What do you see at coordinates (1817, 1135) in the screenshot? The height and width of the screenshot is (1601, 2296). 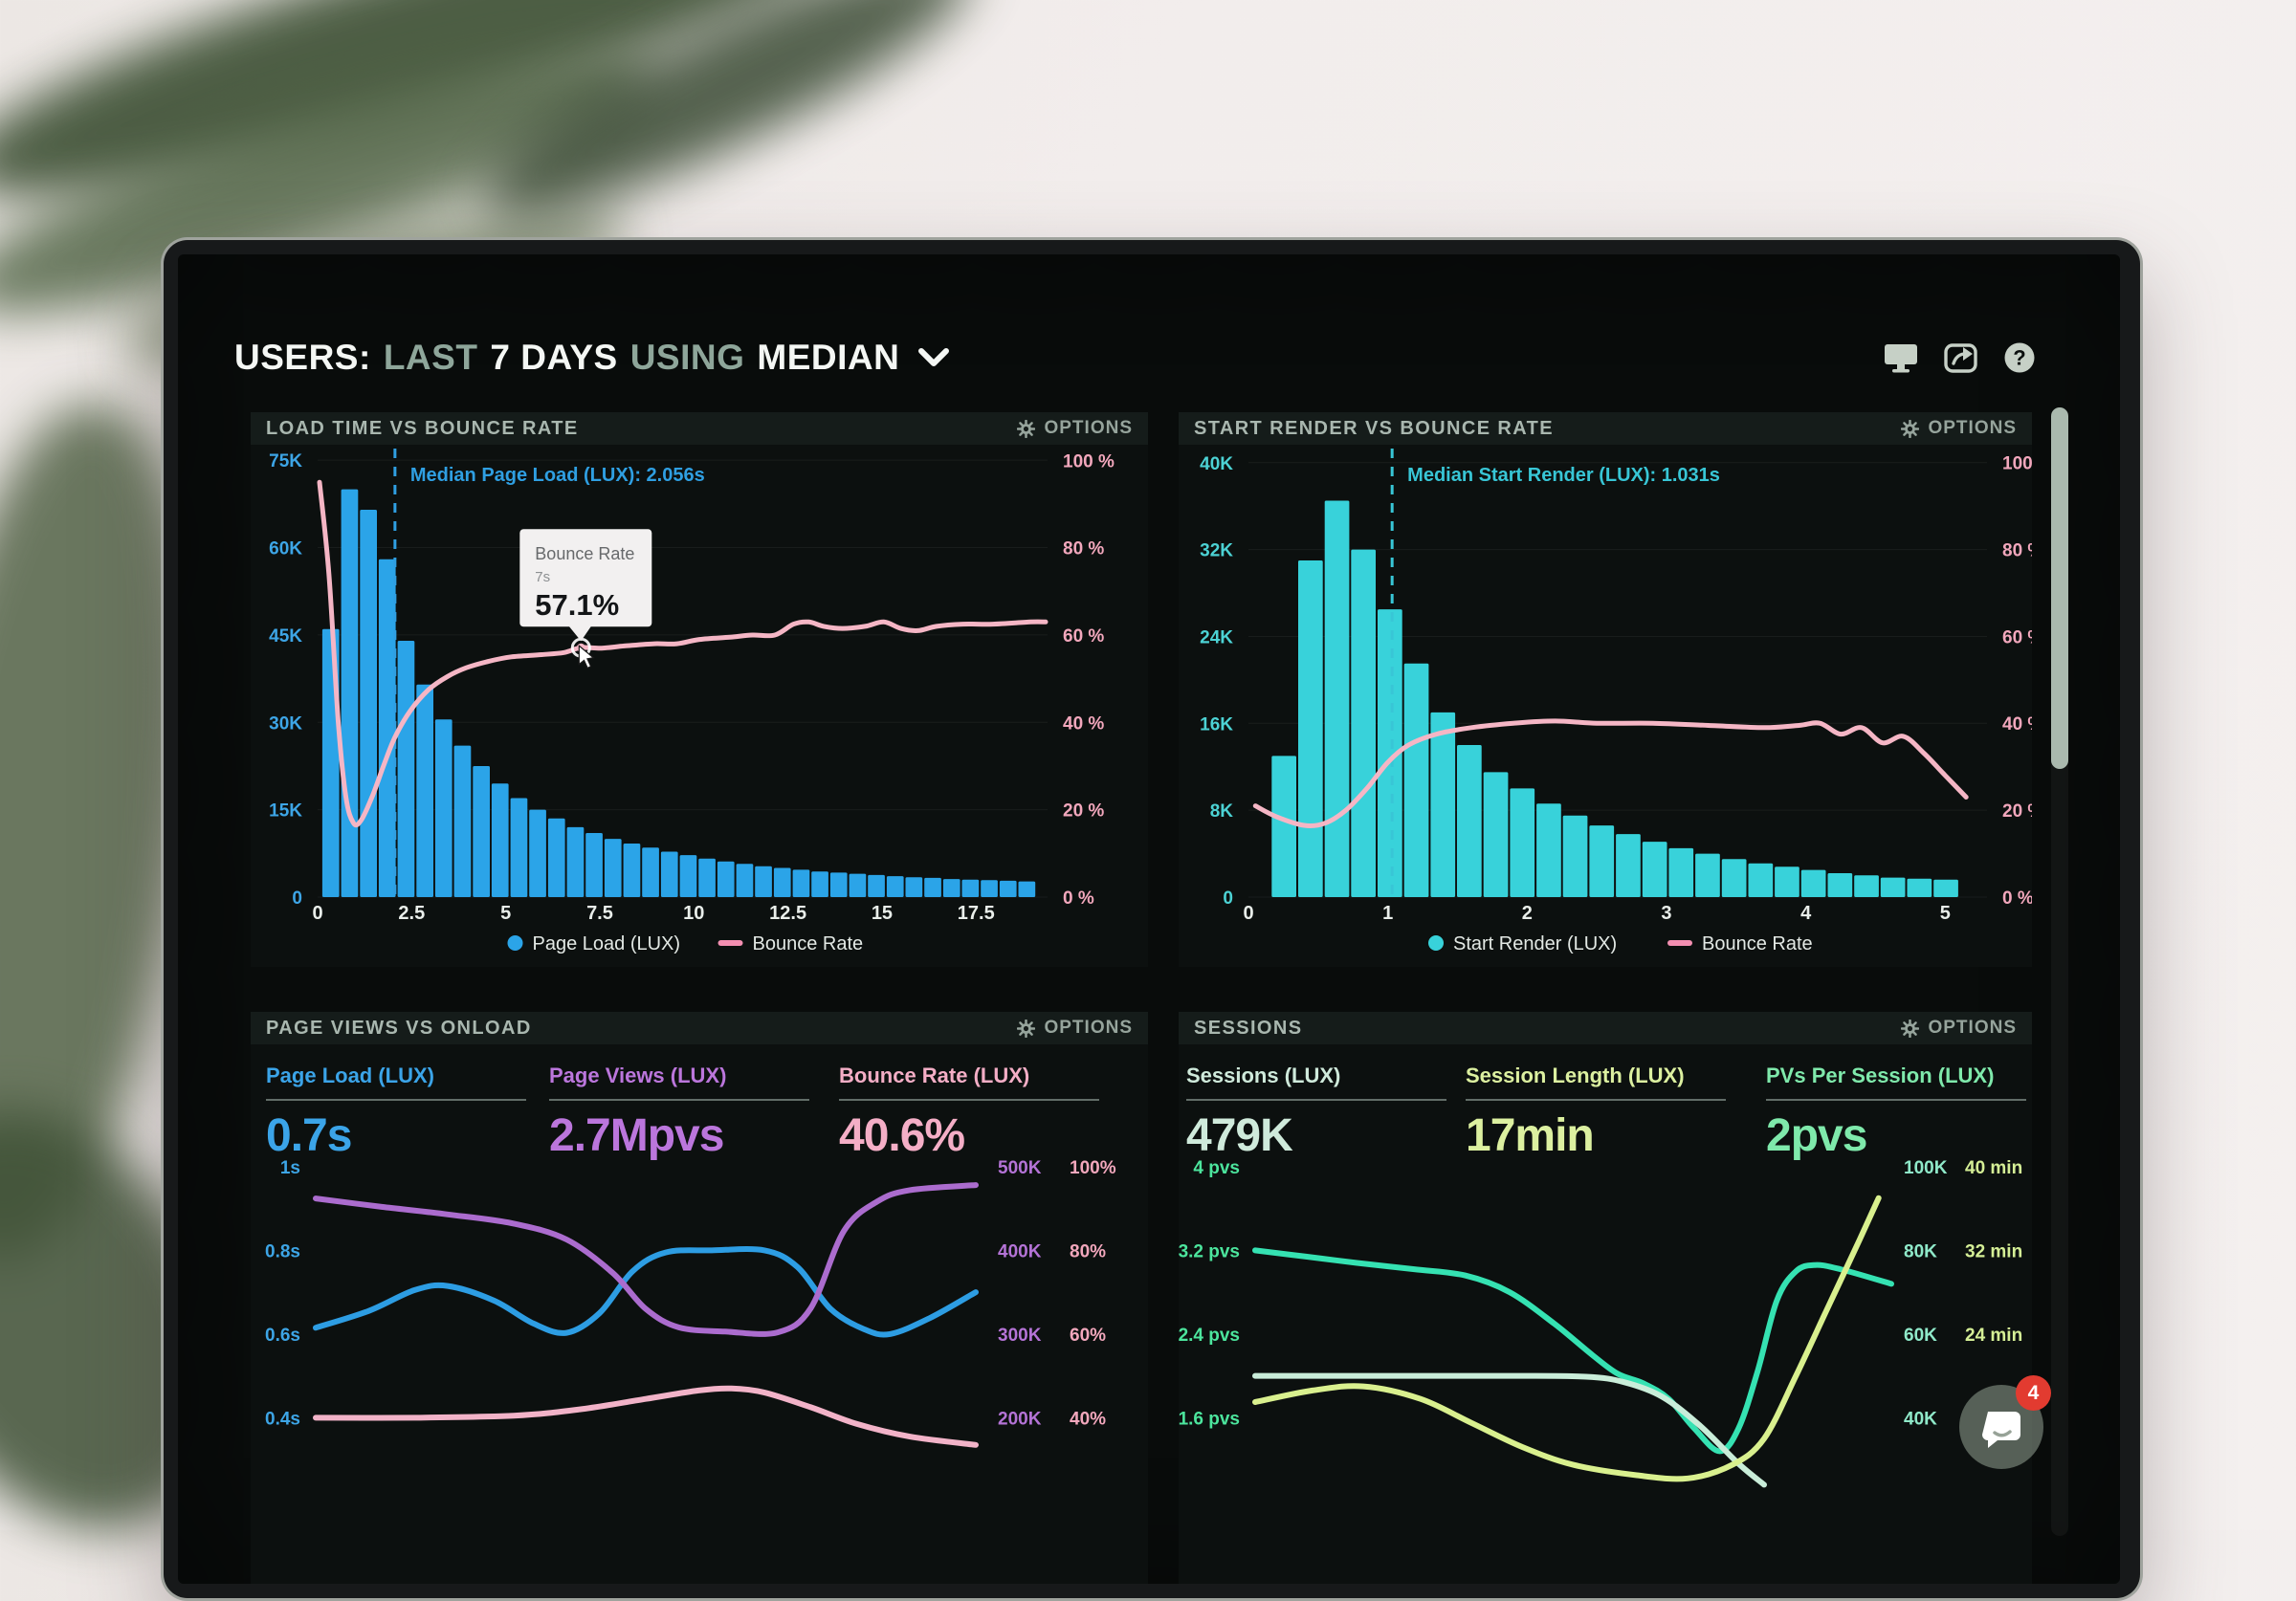 I see `metric-value: 2pvs` at bounding box center [1817, 1135].